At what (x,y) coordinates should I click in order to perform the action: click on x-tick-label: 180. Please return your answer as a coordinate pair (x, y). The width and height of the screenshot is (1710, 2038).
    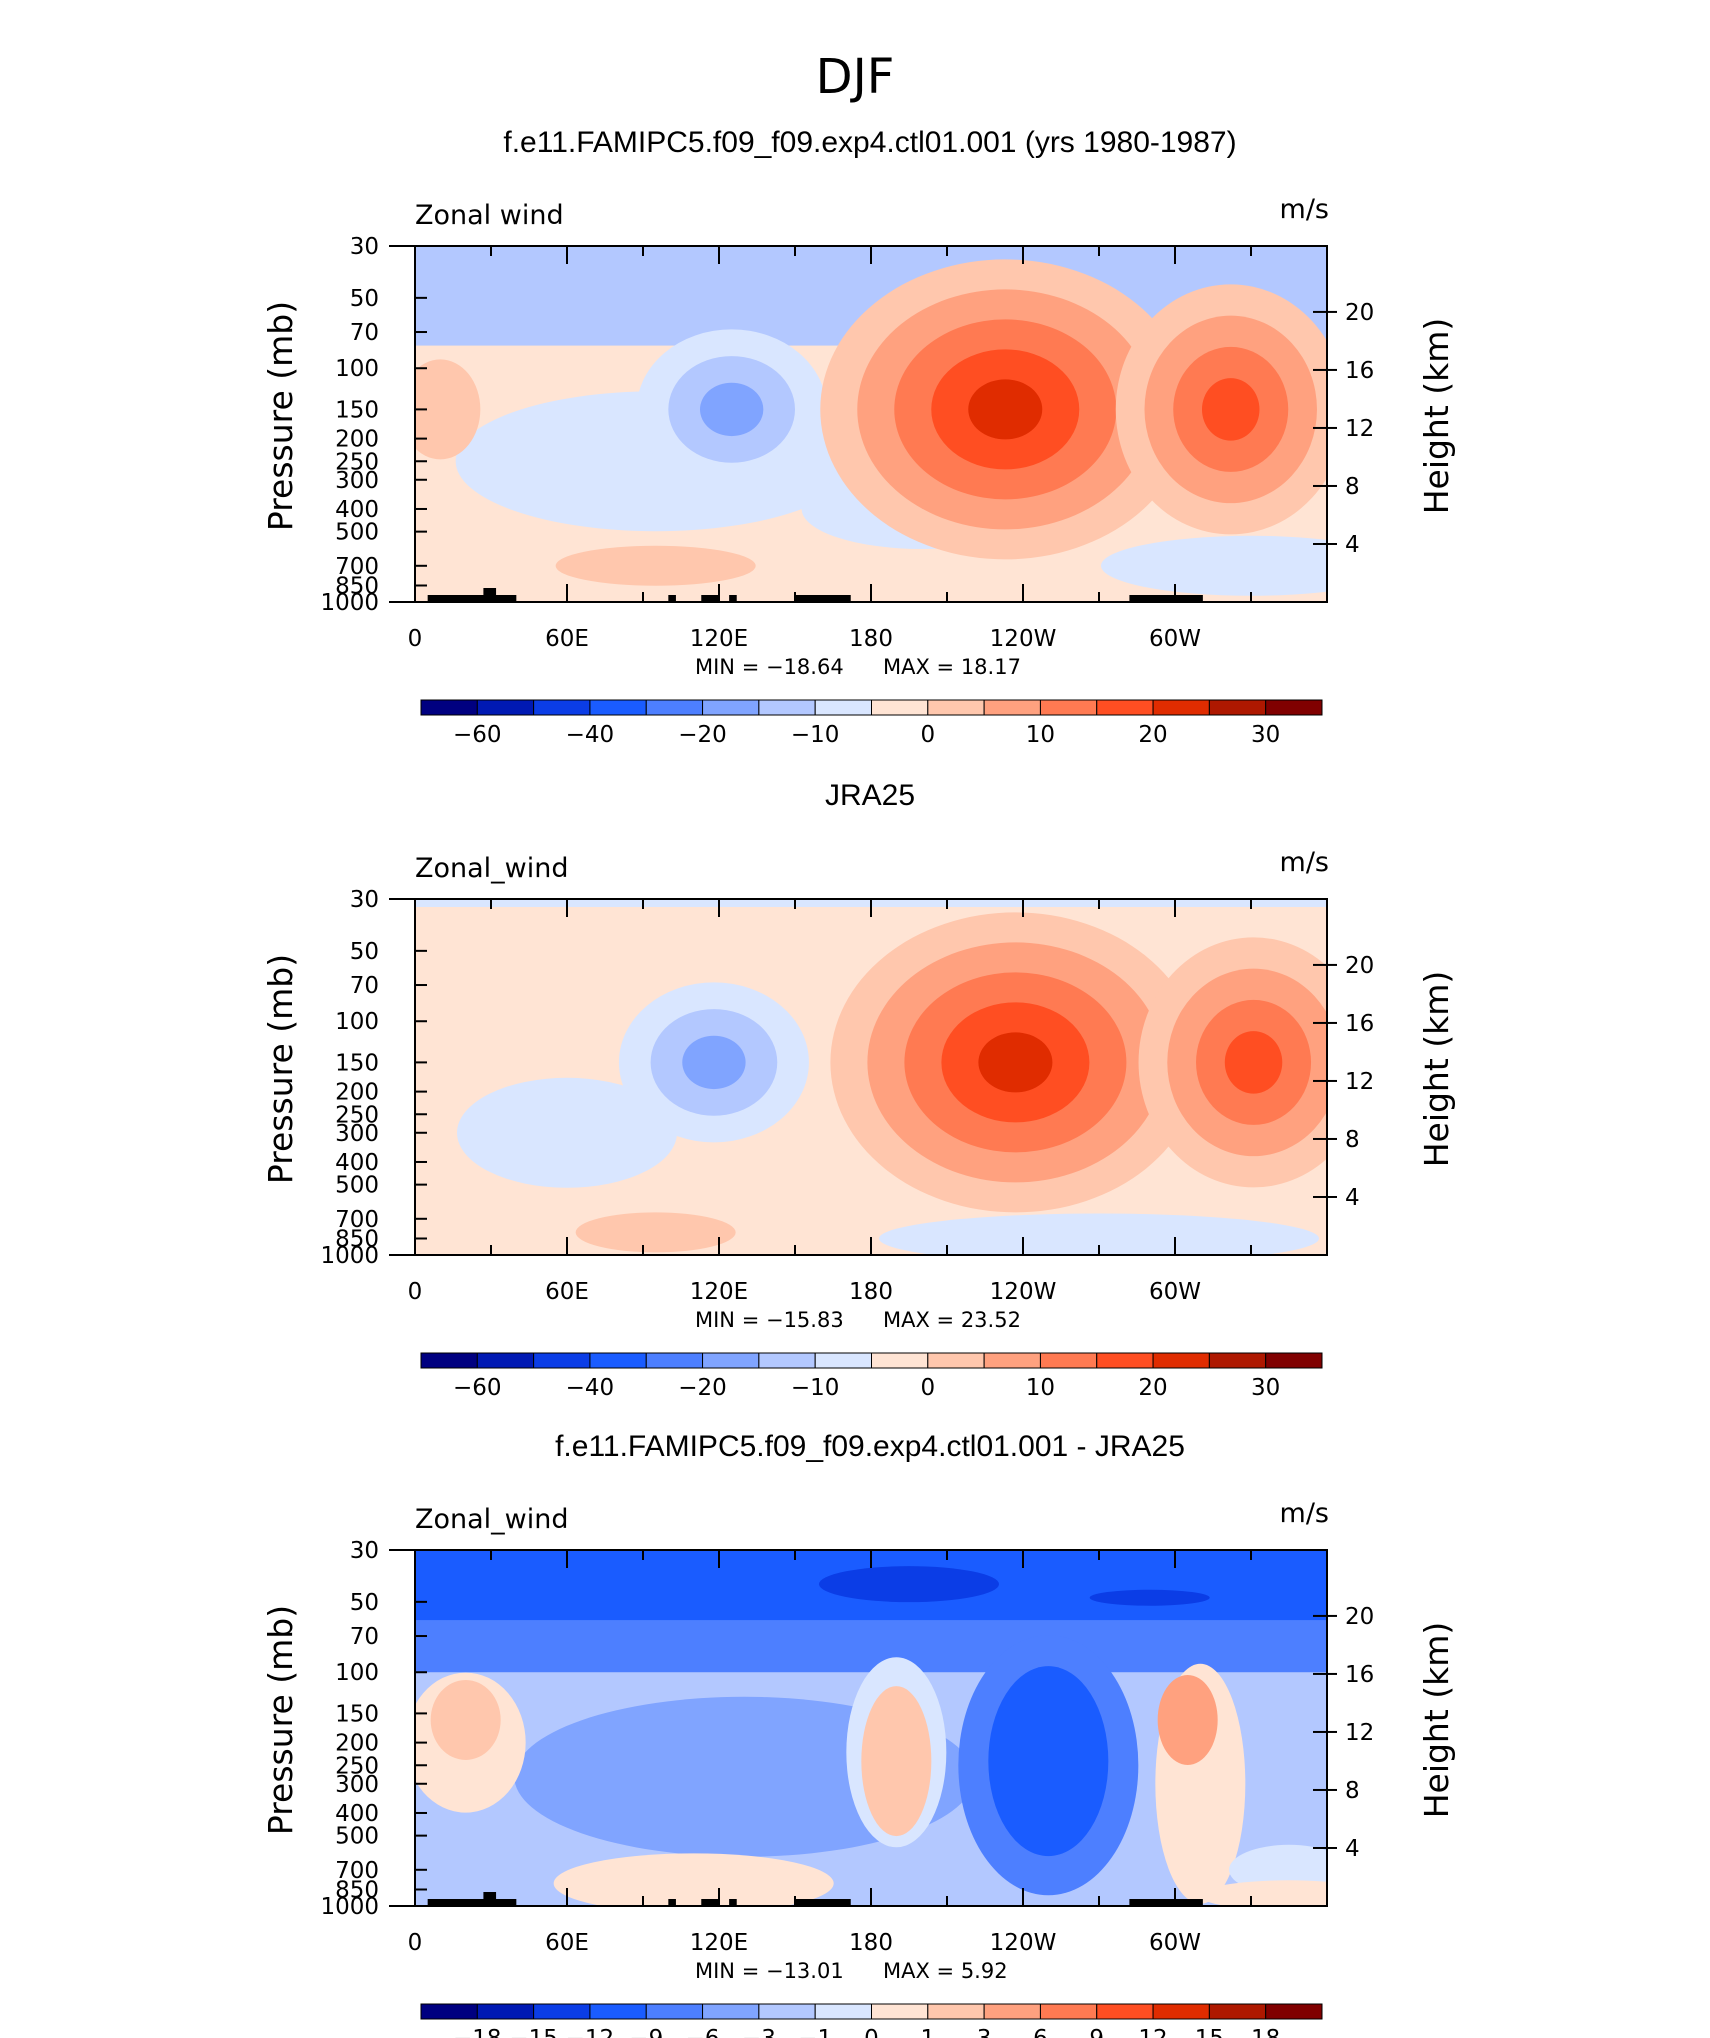
    Looking at the image, I should click on (871, 639).